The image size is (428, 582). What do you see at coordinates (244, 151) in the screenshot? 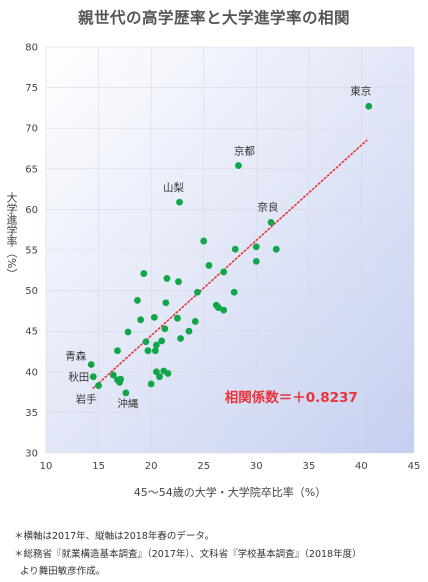
I see `point-label: 京都` at bounding box center [244, 151].